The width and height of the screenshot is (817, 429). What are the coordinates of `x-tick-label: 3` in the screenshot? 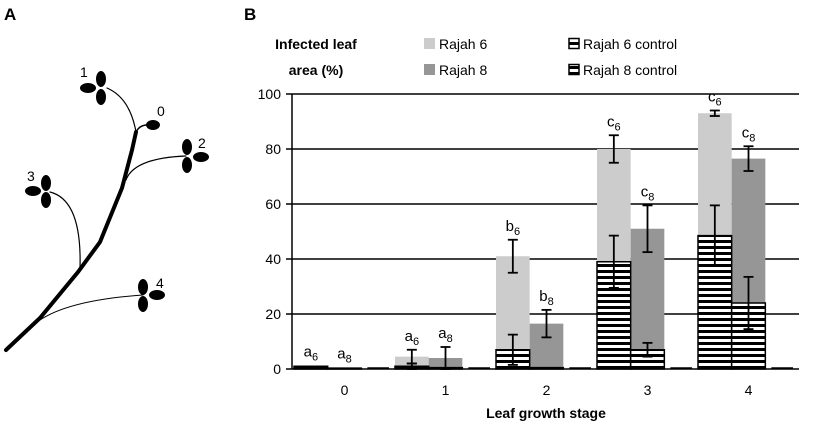 It's located at (648, 390).